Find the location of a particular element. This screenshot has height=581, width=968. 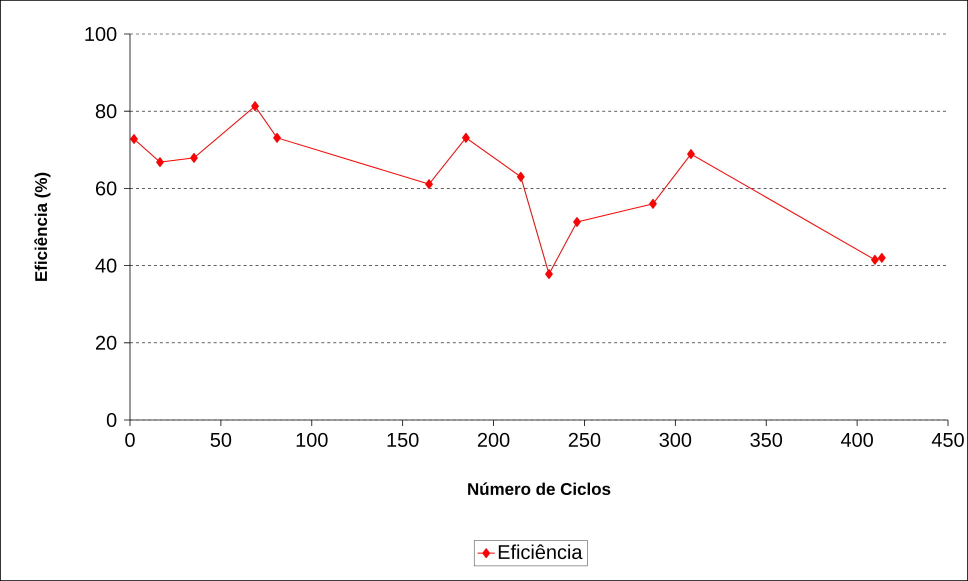

x-tick-label: 250 is located at coordinates (584, 439).